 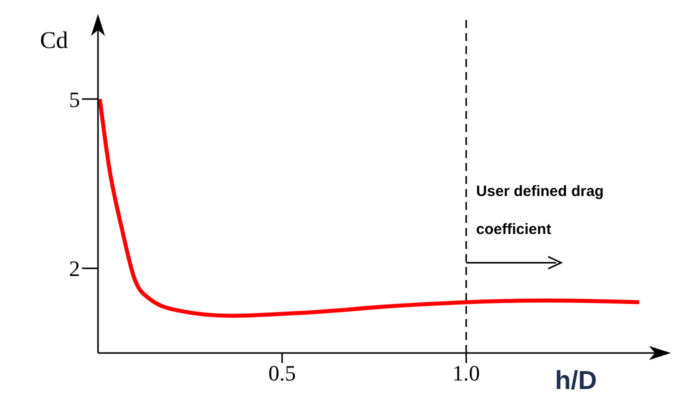 What do you see at coordinates (74, 269) in the screenshot?
I see `y-tick-label: 2` at bounding box center [74, 269].